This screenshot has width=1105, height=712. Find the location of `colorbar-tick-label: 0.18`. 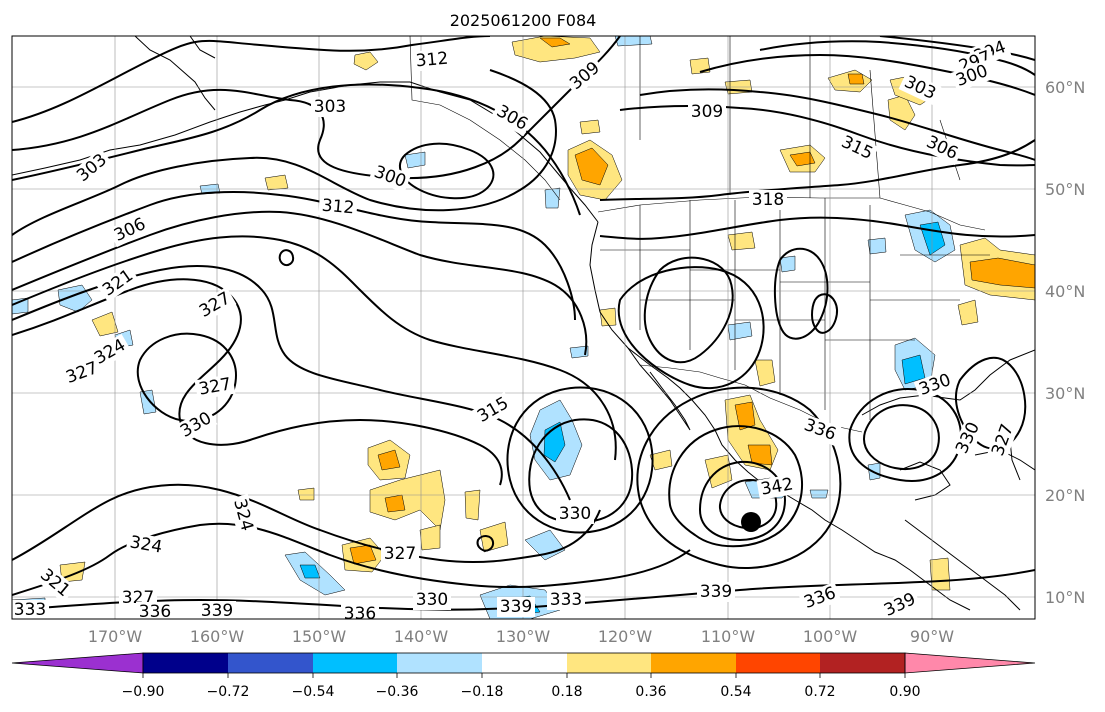

colorbar-tick-label: 0.18 is located at coordinates (566, 692).